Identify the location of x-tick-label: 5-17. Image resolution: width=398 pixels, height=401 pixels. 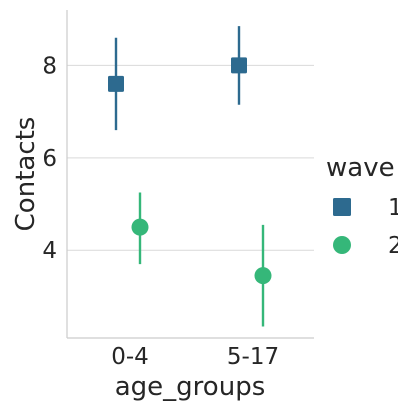
(253, 357).